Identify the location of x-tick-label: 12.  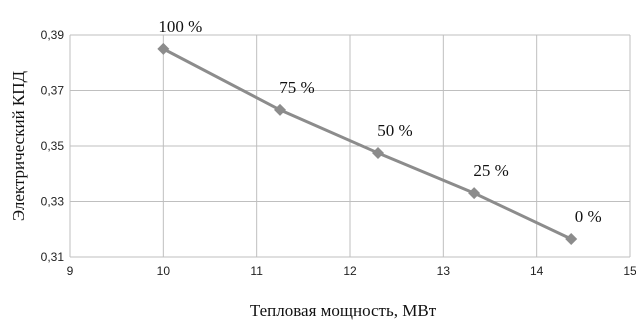
(350, 271).